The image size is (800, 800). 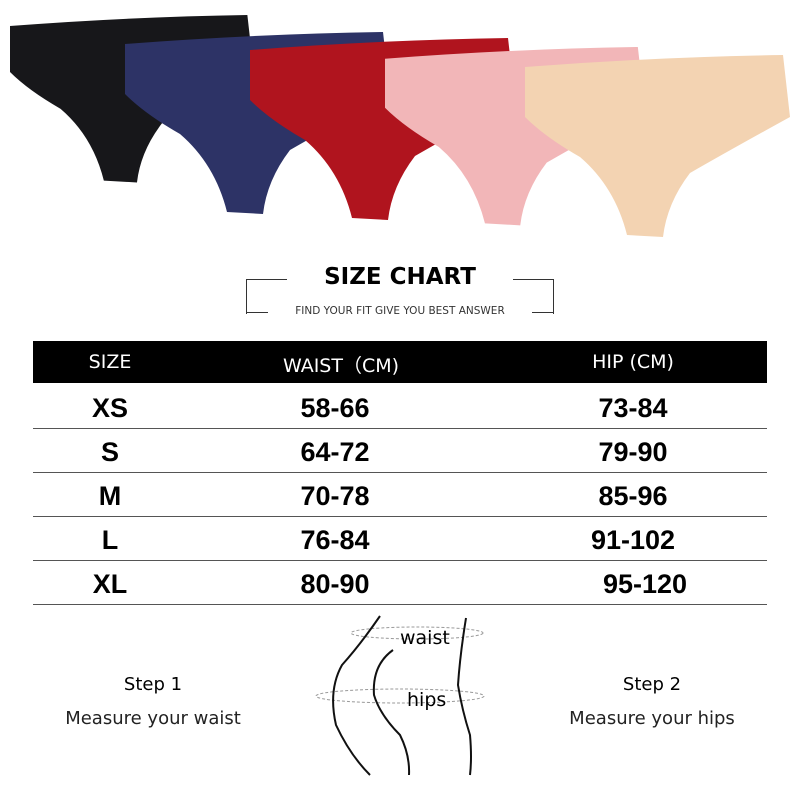 What do you see at coordinates (153, 718) in the screenshot?
I see `step1-desc: Measure your waist` at bounding box center [153, 718].